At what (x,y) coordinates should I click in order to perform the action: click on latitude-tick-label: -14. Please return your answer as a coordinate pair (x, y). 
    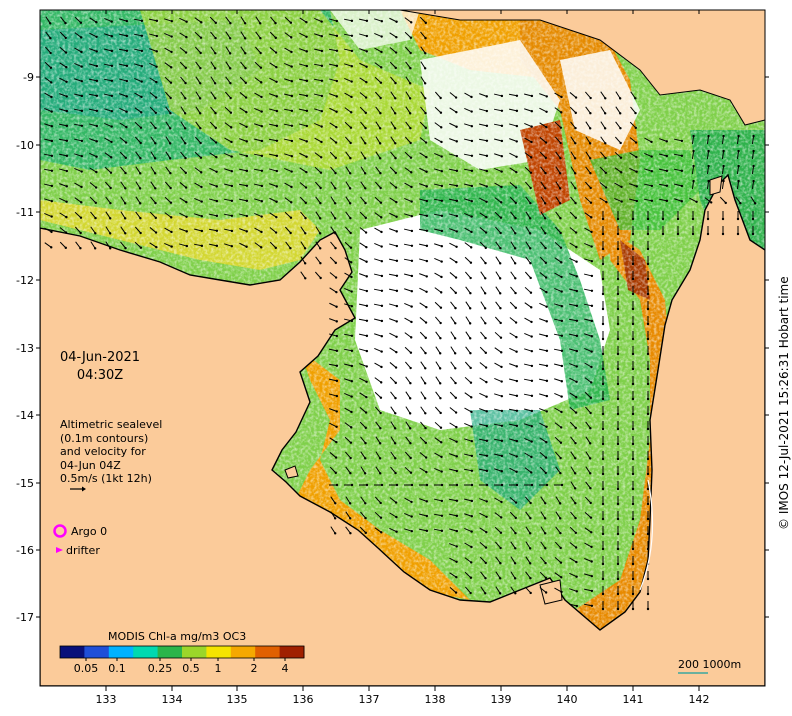
    Looking at the image, I should click on (25, 415).